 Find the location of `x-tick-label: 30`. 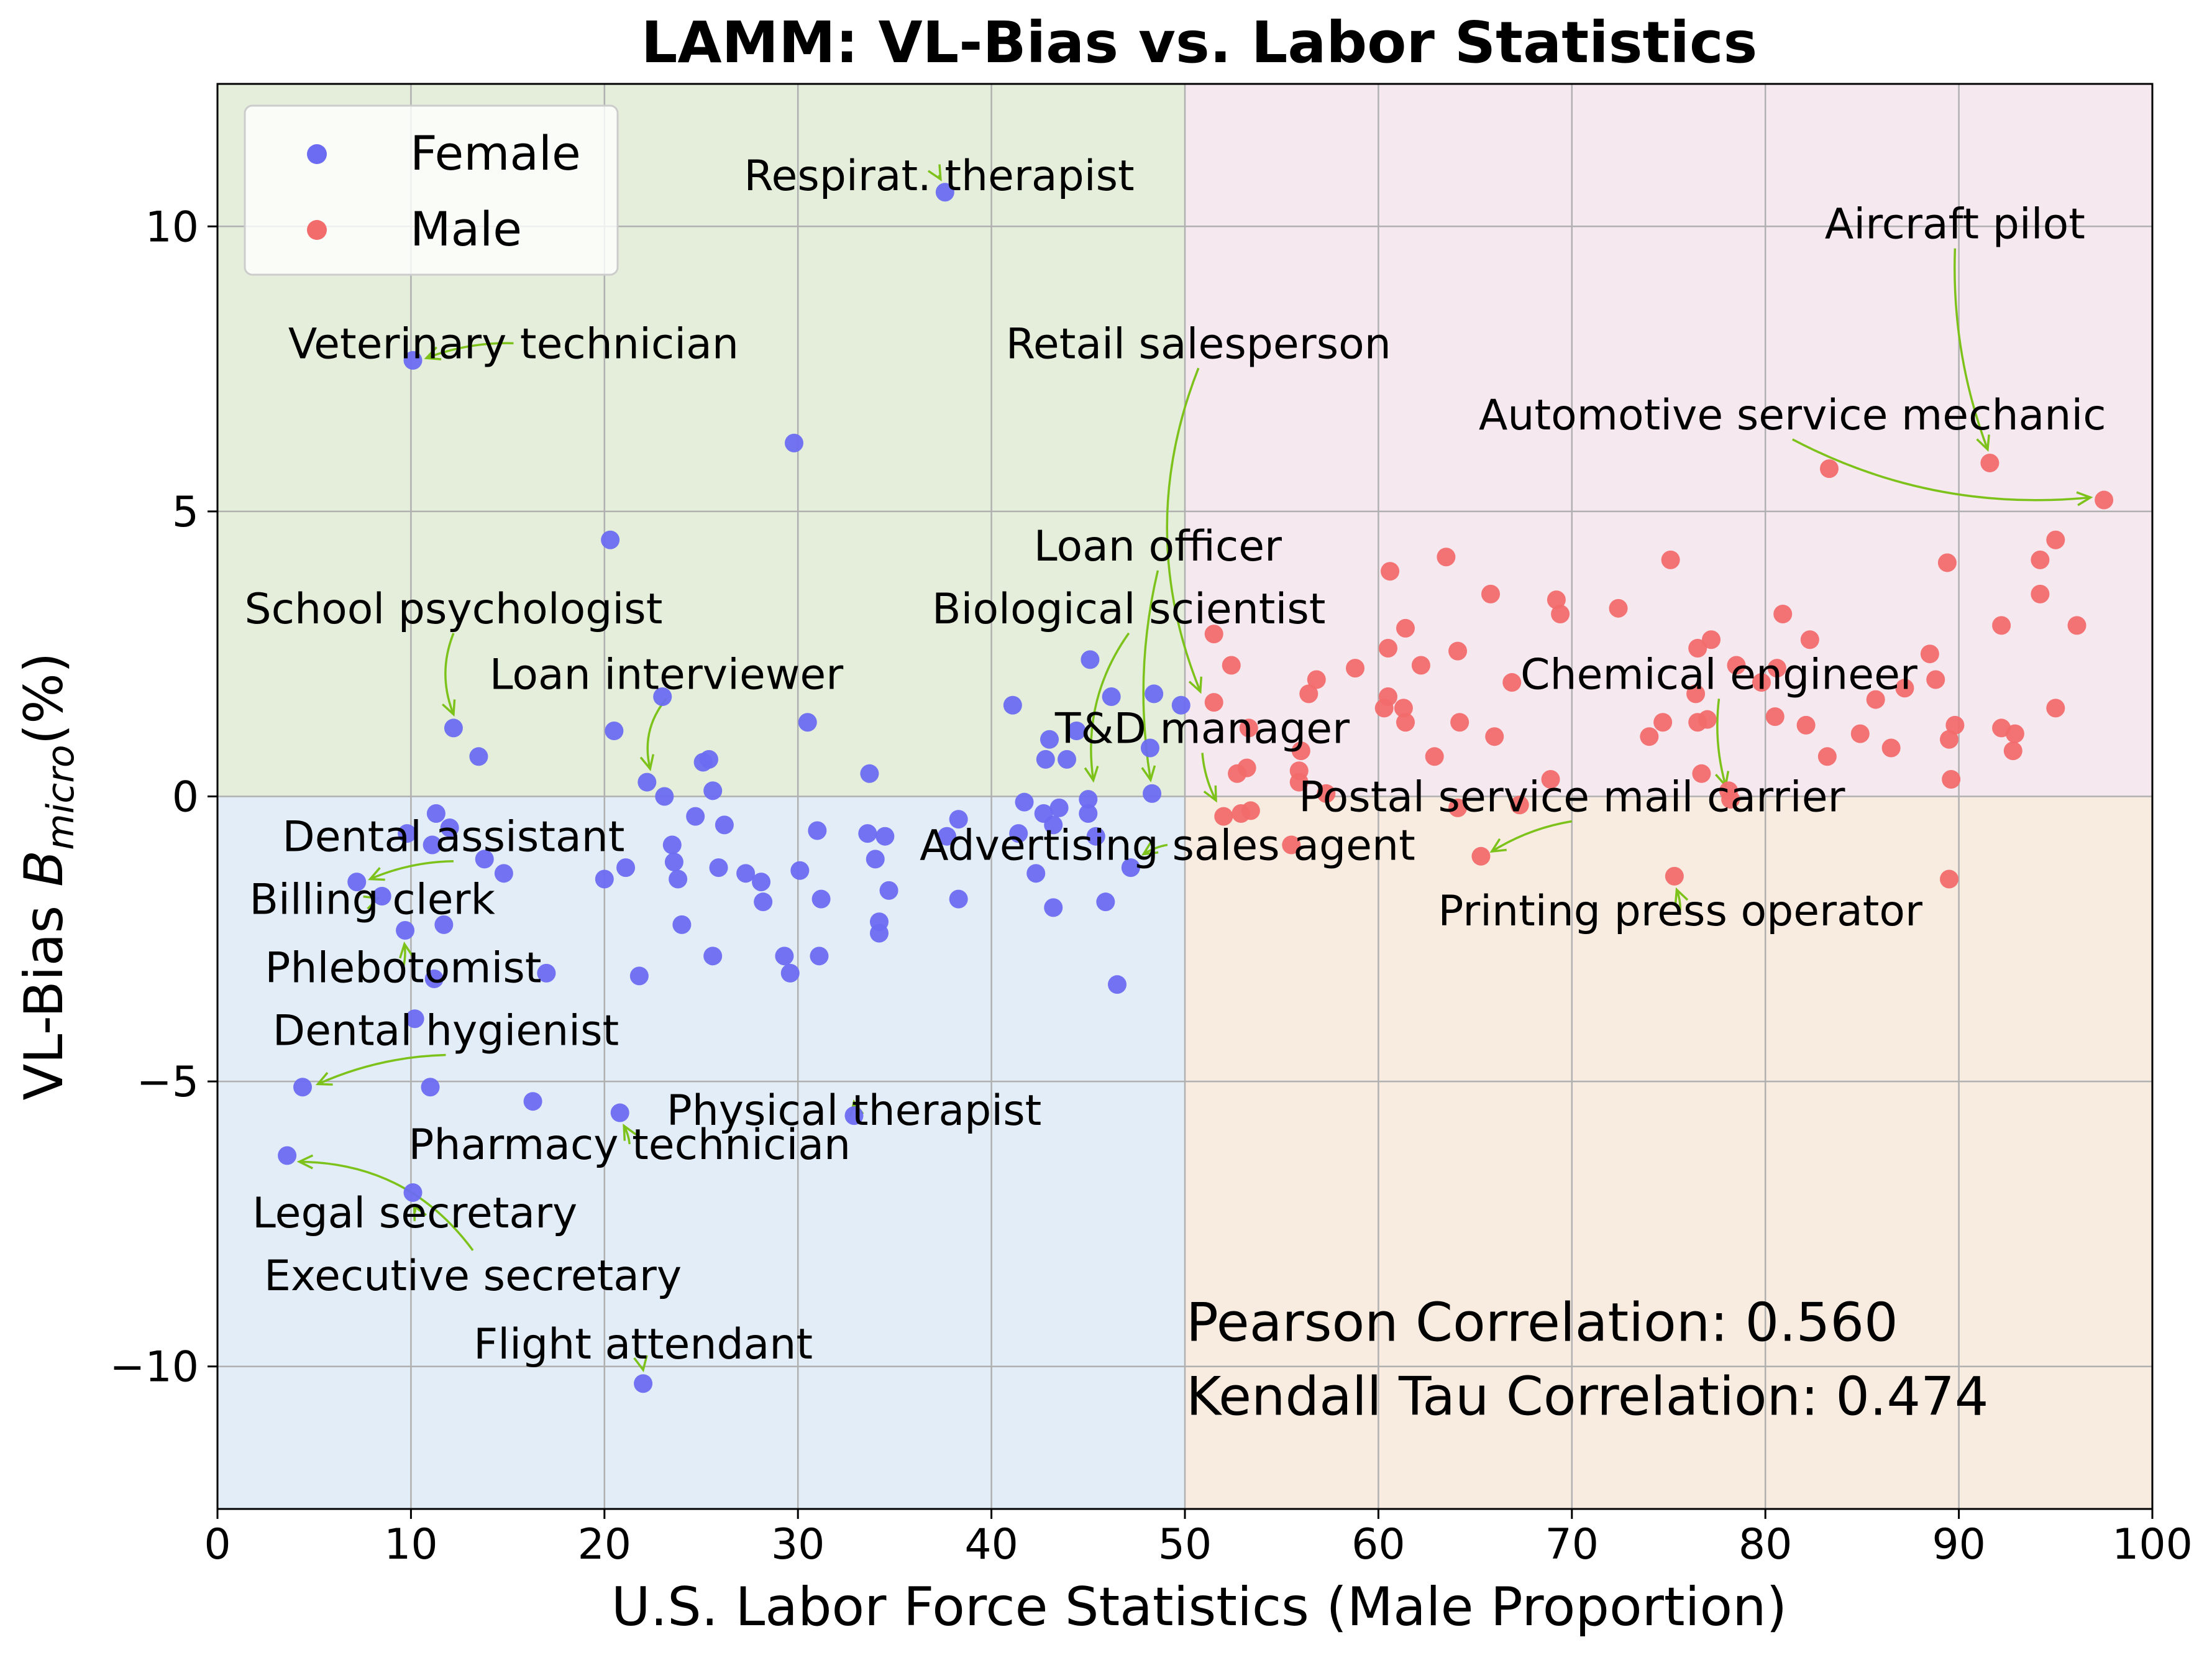

x-tick-label: 30 is located at coordinates (798, 1544).